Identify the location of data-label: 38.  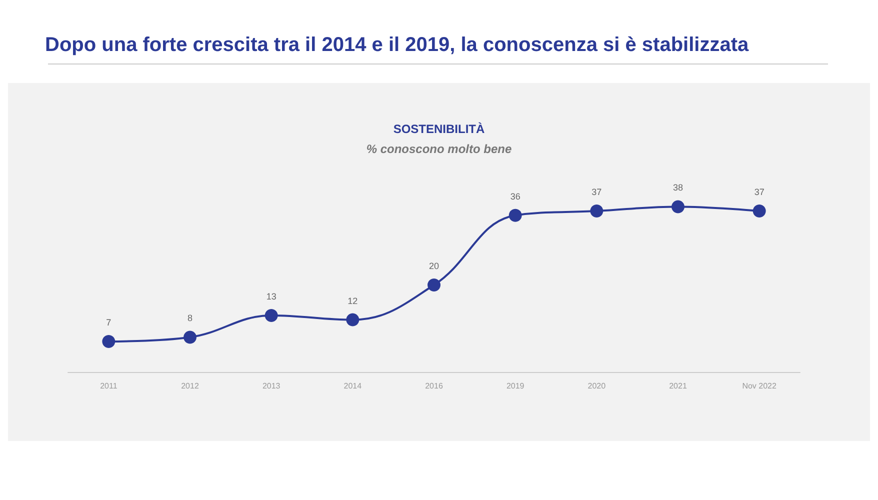
(678, 187).